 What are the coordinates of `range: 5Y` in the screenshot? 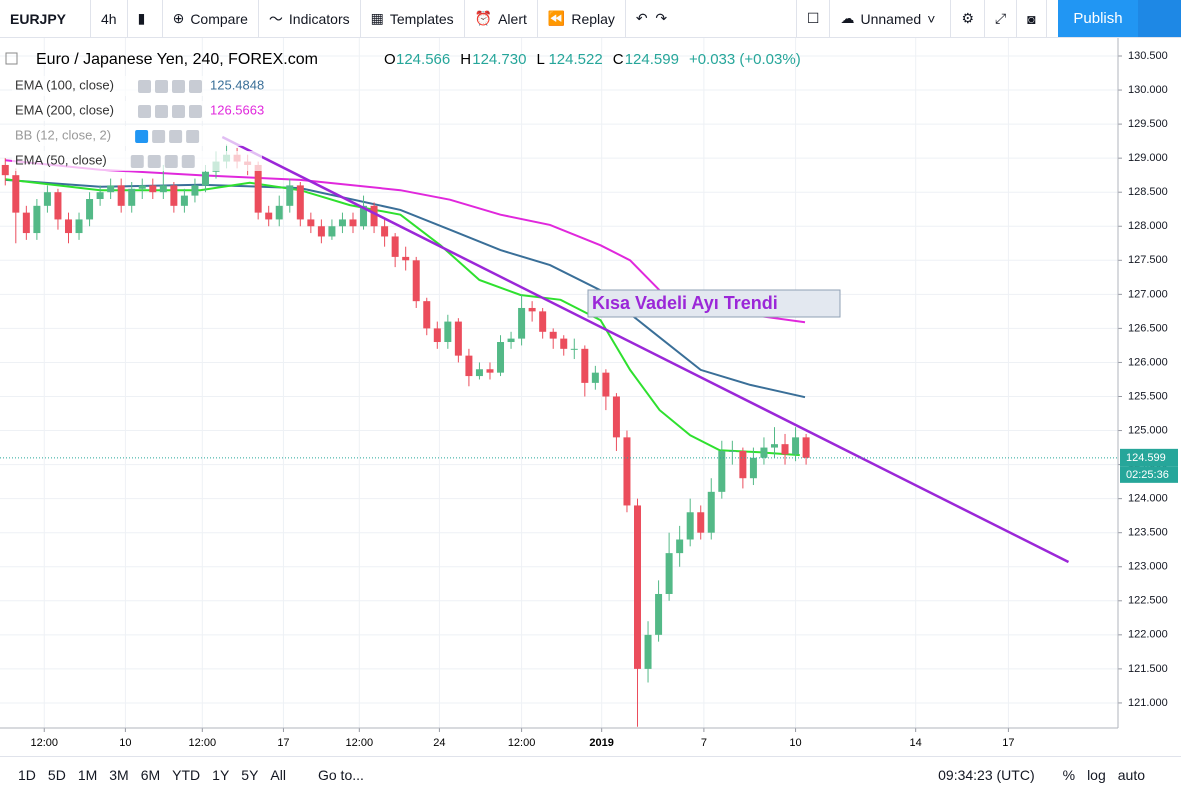 It's located at (250, 774).